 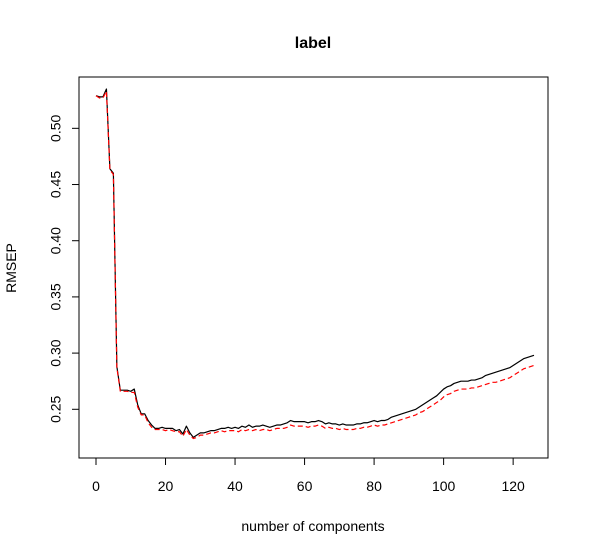 What do you see at coordinates (312, 526) in the screenshot?
I see `x-axis-label: number of components` at bounding box center [312, 526].